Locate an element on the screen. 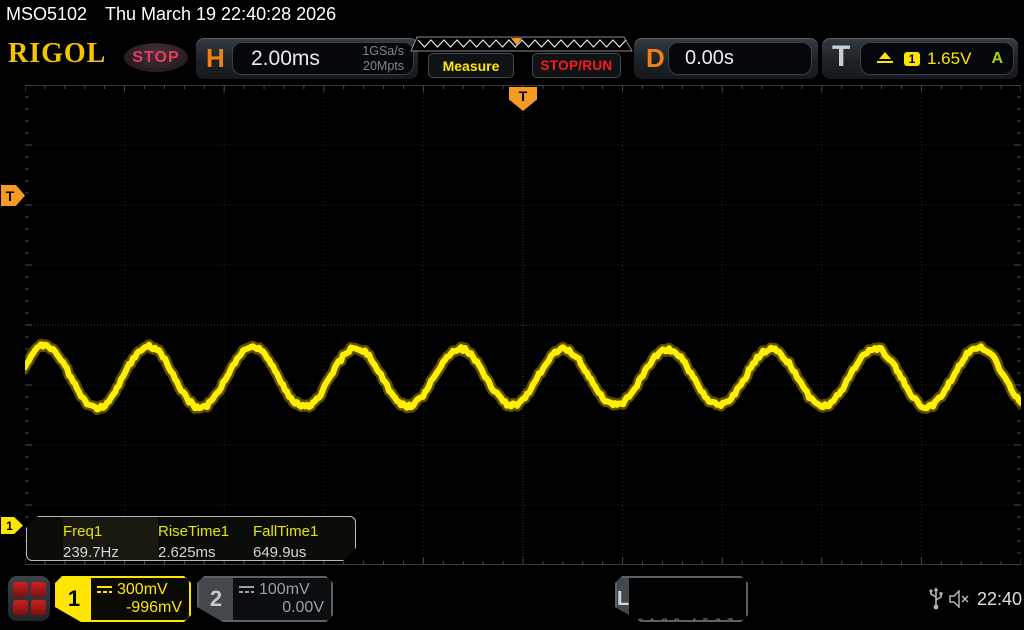 This screenshot has width=1024, height=630. top-status-bar: MSO5102 Thu March 19 22:40:28 2026 is located at coordinates (512, 15).